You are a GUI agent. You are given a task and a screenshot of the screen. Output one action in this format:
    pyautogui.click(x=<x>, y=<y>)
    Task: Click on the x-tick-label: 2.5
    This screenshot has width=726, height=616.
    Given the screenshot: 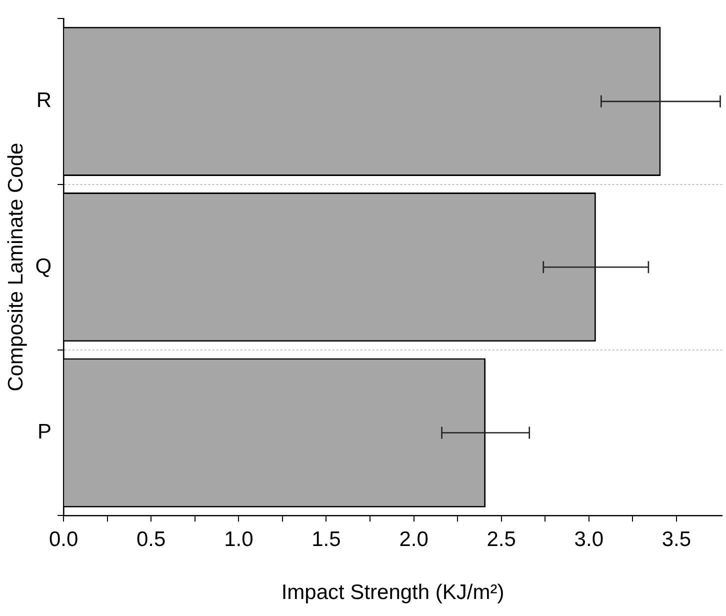 What is the action you would take?
    pyautogui.click(x=501, y=539)
    